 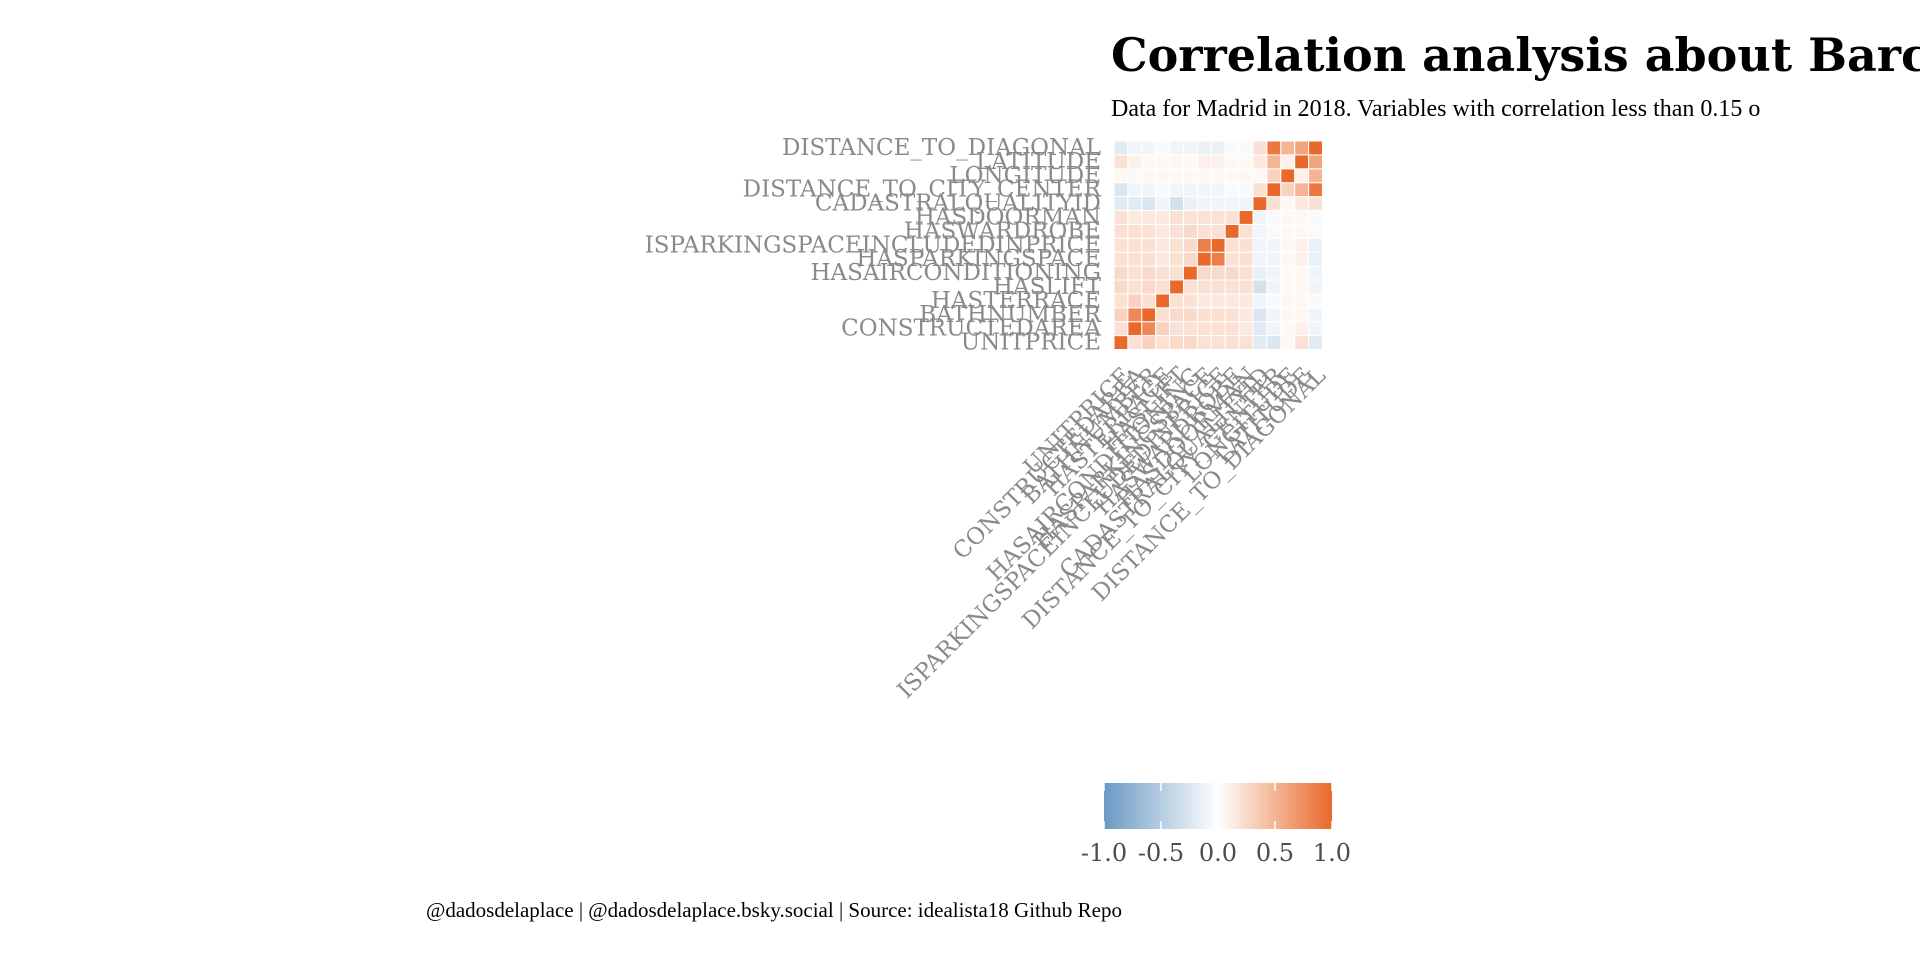 What do you see at coordinates (1104, 853) in the screenshot?
I see `legend-tick-label: -1.0` at bounding box center [1104, 853].